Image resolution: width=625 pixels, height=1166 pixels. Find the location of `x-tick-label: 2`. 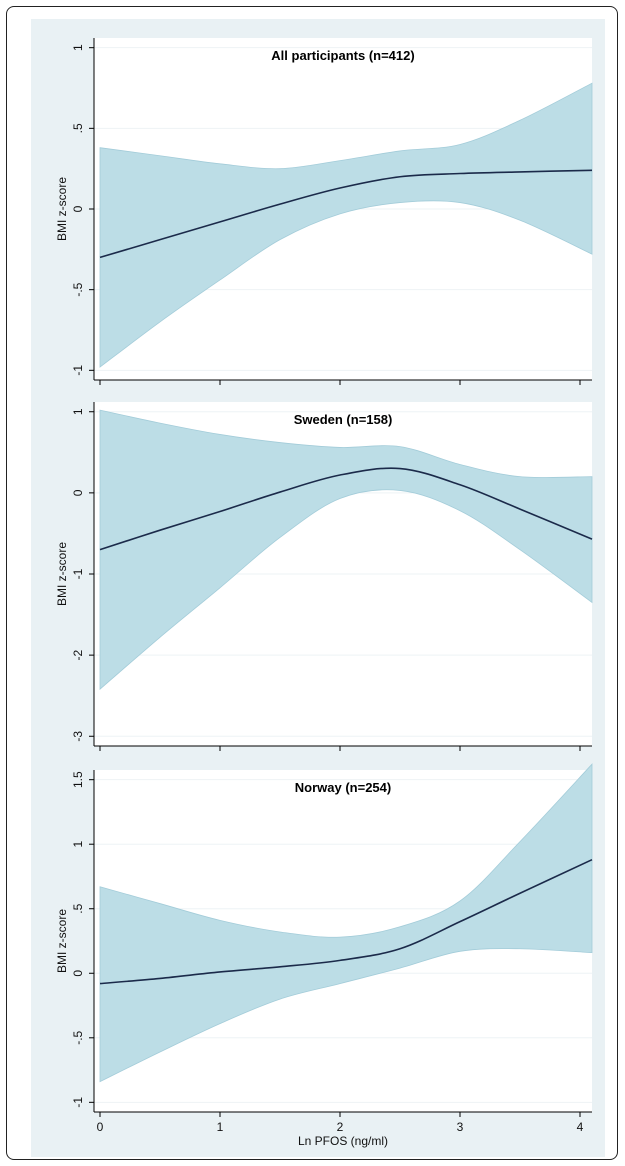

x-tick-label: 2 is located at coordinates (340, 1127).